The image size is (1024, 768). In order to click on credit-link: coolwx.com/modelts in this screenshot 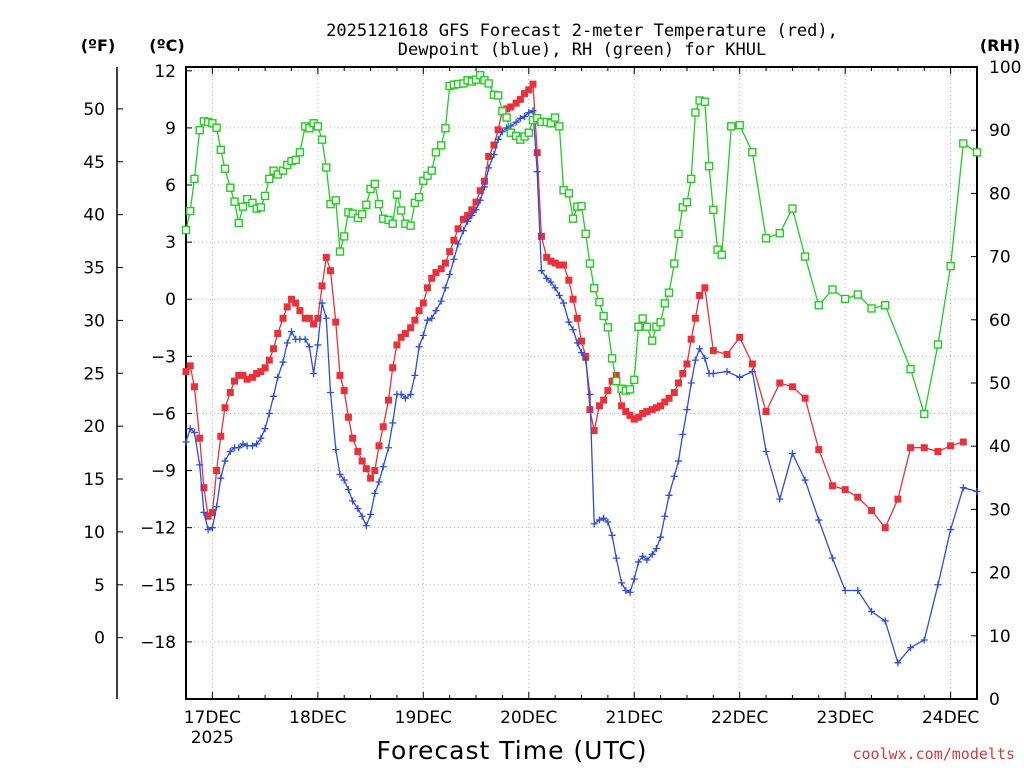, I will do `click(933, 754)`.